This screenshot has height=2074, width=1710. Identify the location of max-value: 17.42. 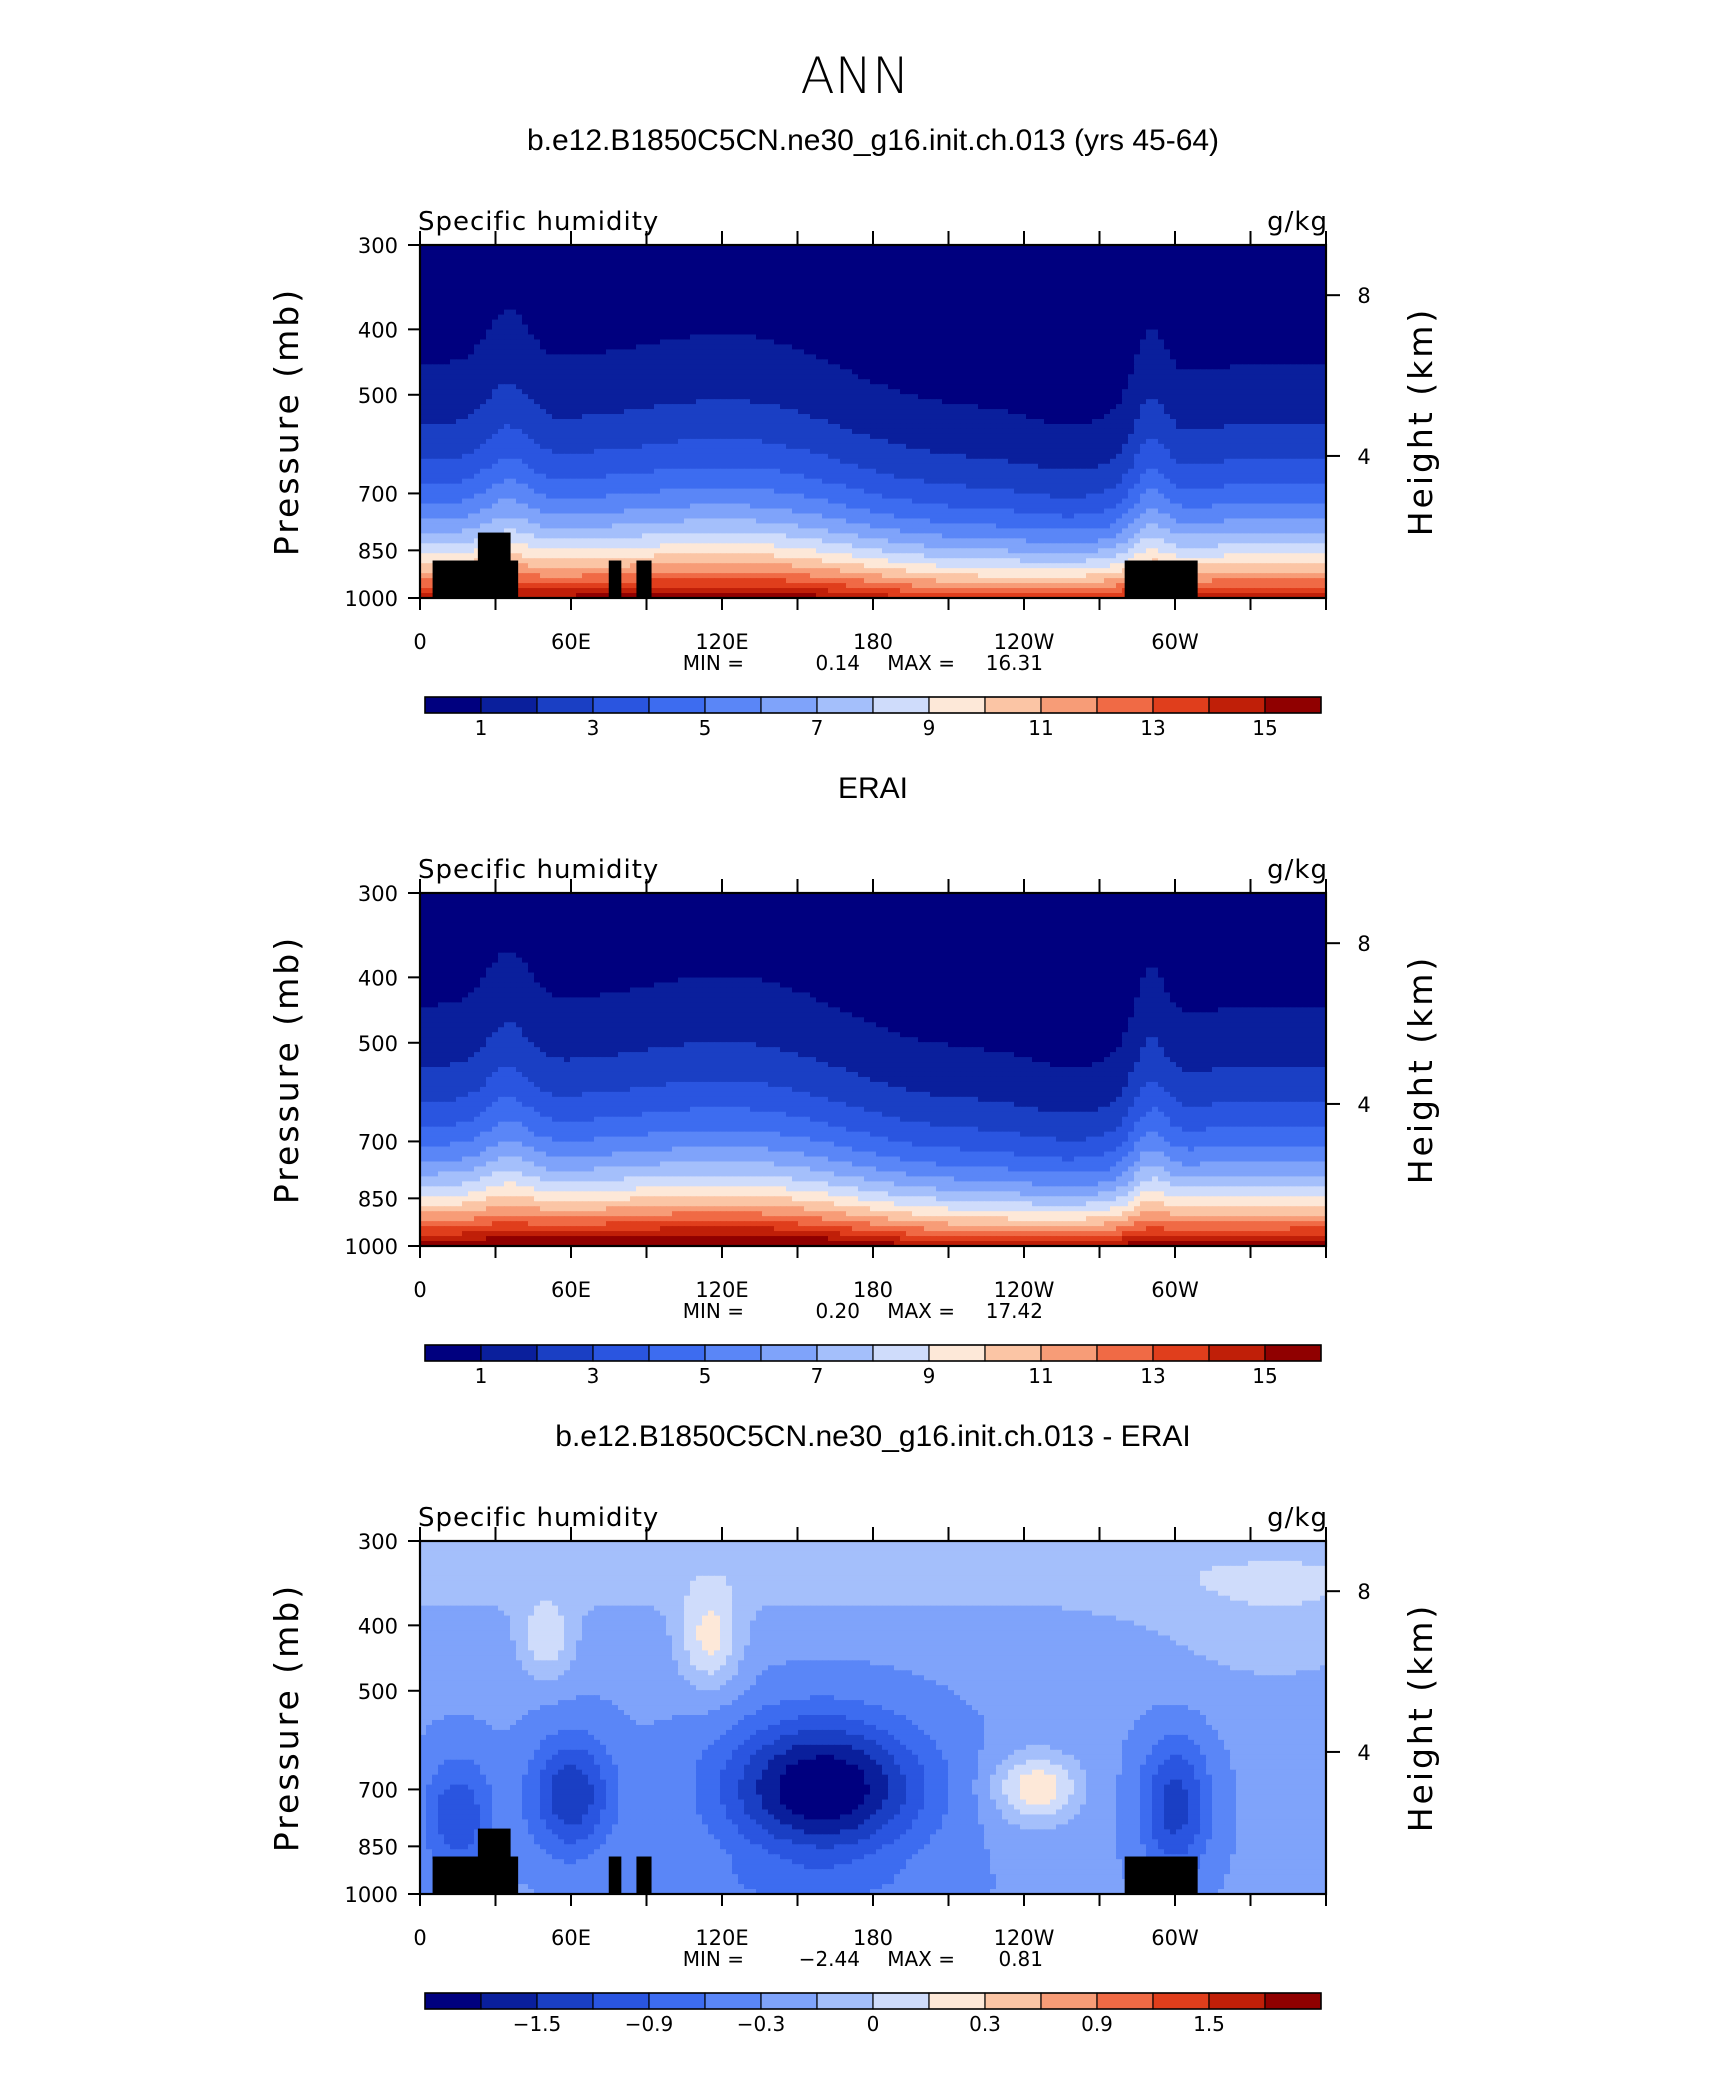
(1014, 1311).